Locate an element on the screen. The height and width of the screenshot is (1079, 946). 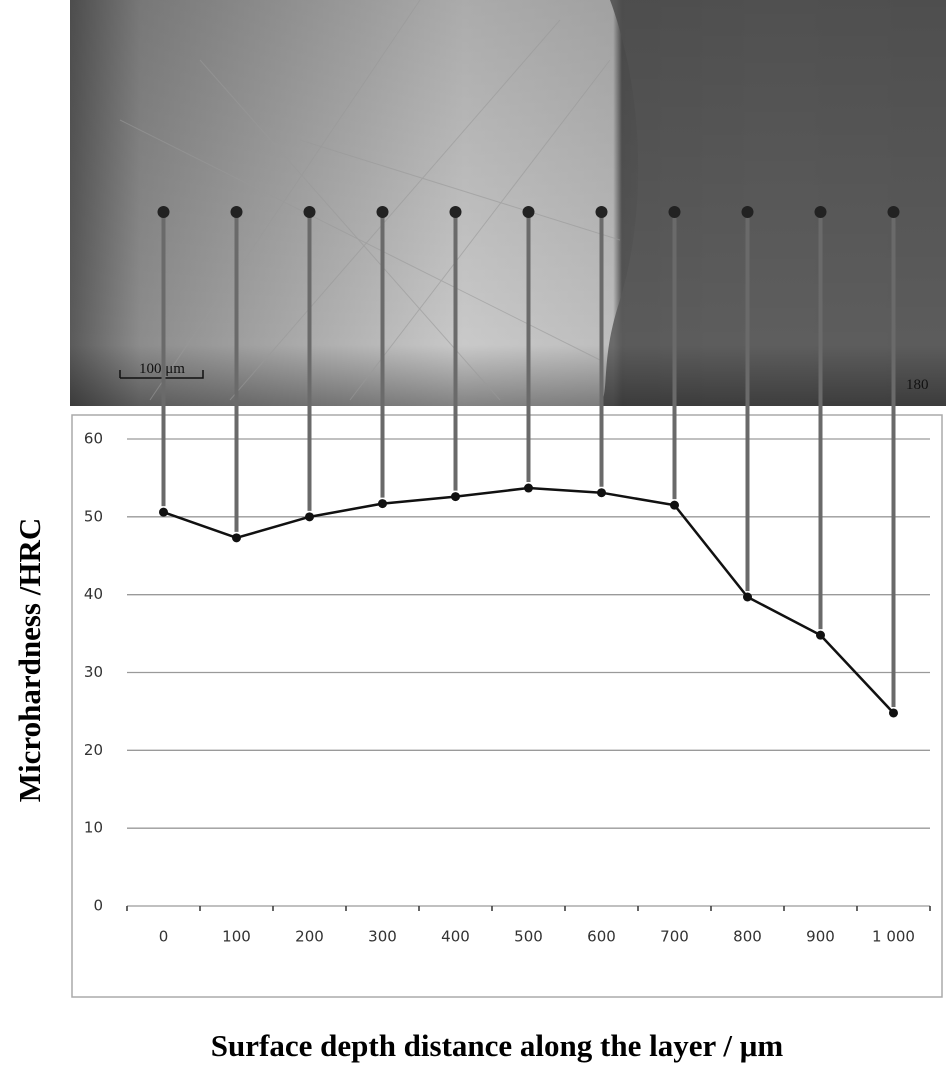
x-tick-label: 100 is located at coordinates (236, 937).